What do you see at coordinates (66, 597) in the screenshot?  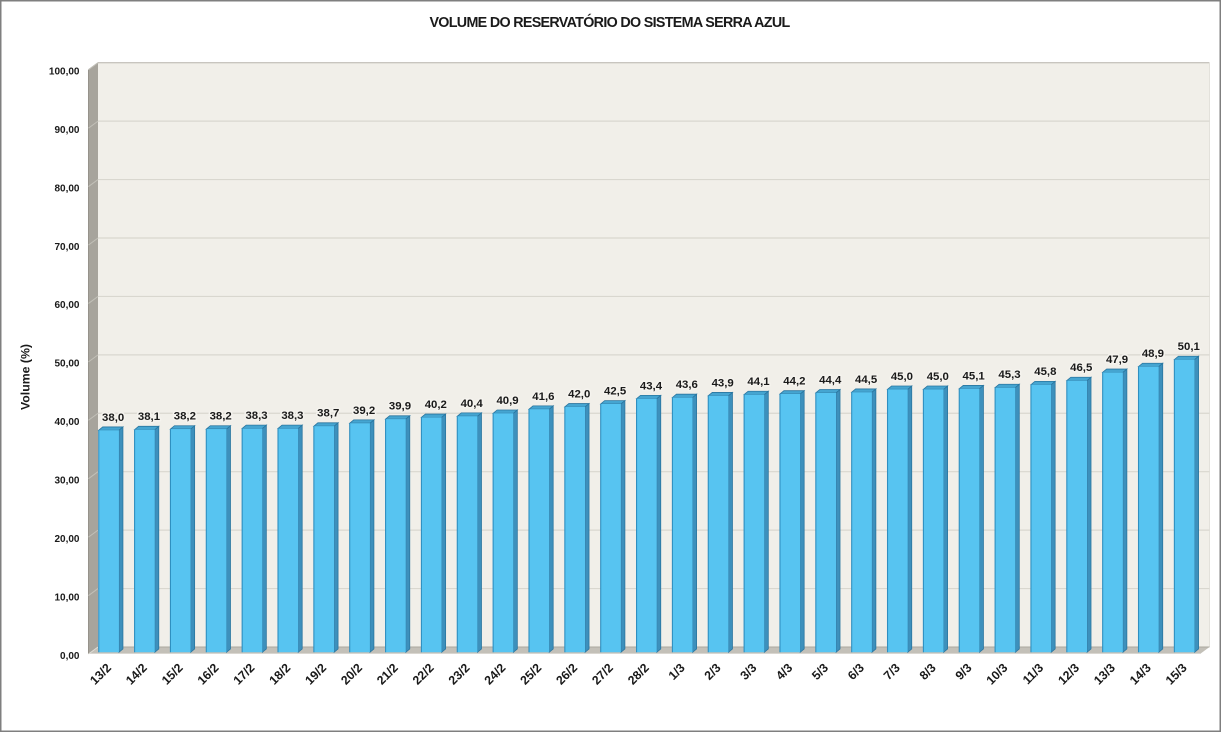 I see `svg-text: 10,00` at bounding box center [66, 597].